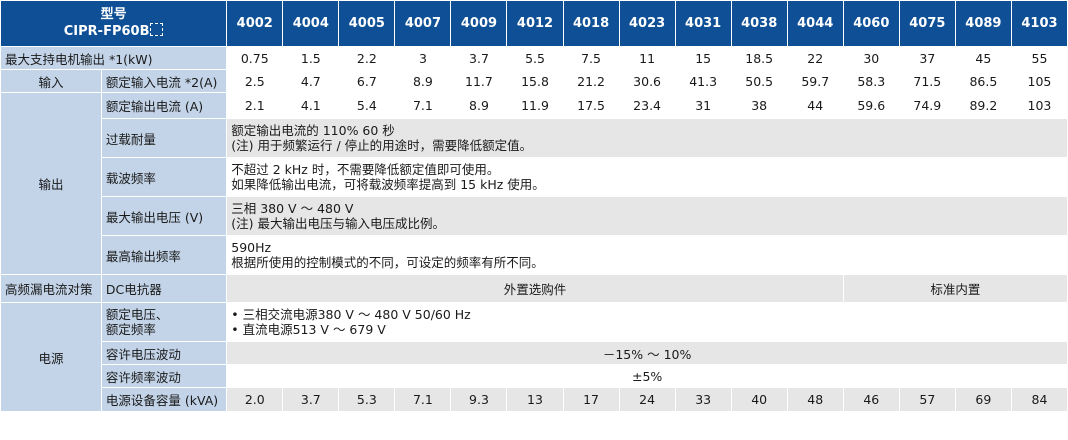 The image size is (1068, 440). What do you see at coordinates (535, 105) in the screenshot?
I see `table-cell: 11.9` at bounding box center [535, 105].